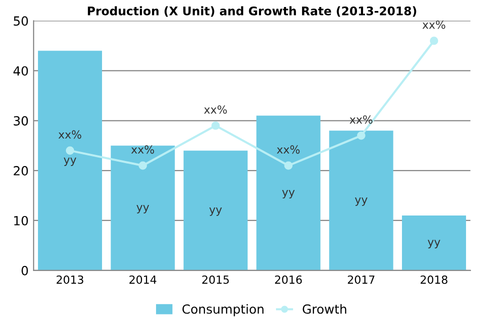 This screenshot has width=480, height=320. Describe the element at coordinates (25, 271) in the screenshot. I see `y-tick-label: 0` at that location.